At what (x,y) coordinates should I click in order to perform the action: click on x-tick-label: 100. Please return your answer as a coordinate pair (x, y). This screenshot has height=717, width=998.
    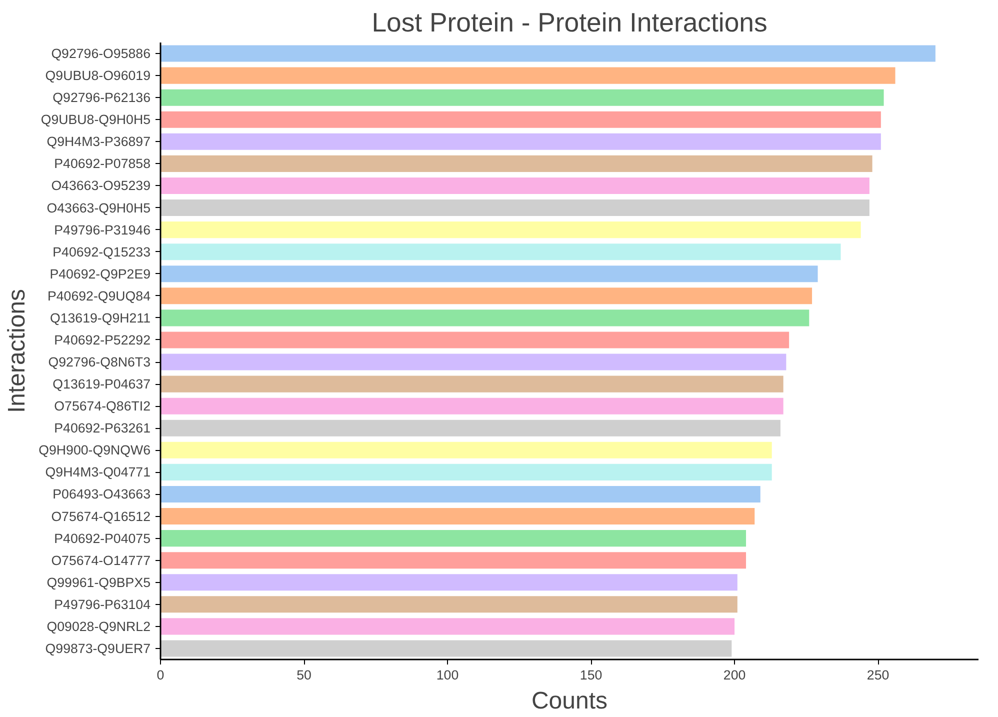
    Looking at the image, I should click on (447, 675).